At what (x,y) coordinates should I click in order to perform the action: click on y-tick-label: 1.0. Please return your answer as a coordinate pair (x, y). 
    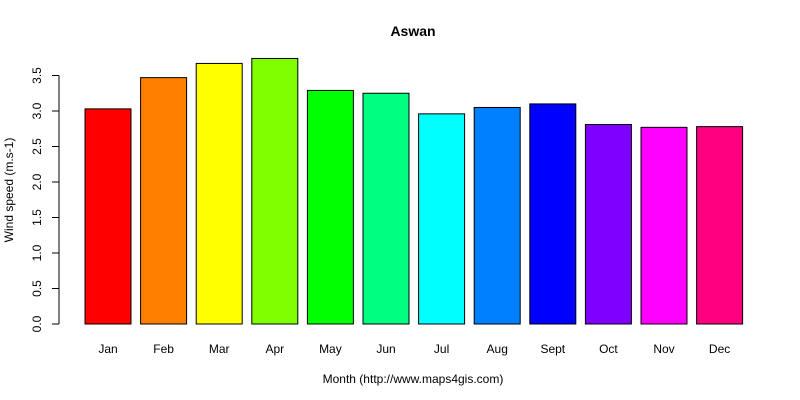
    Looking at the image, I should click on (37, 252).